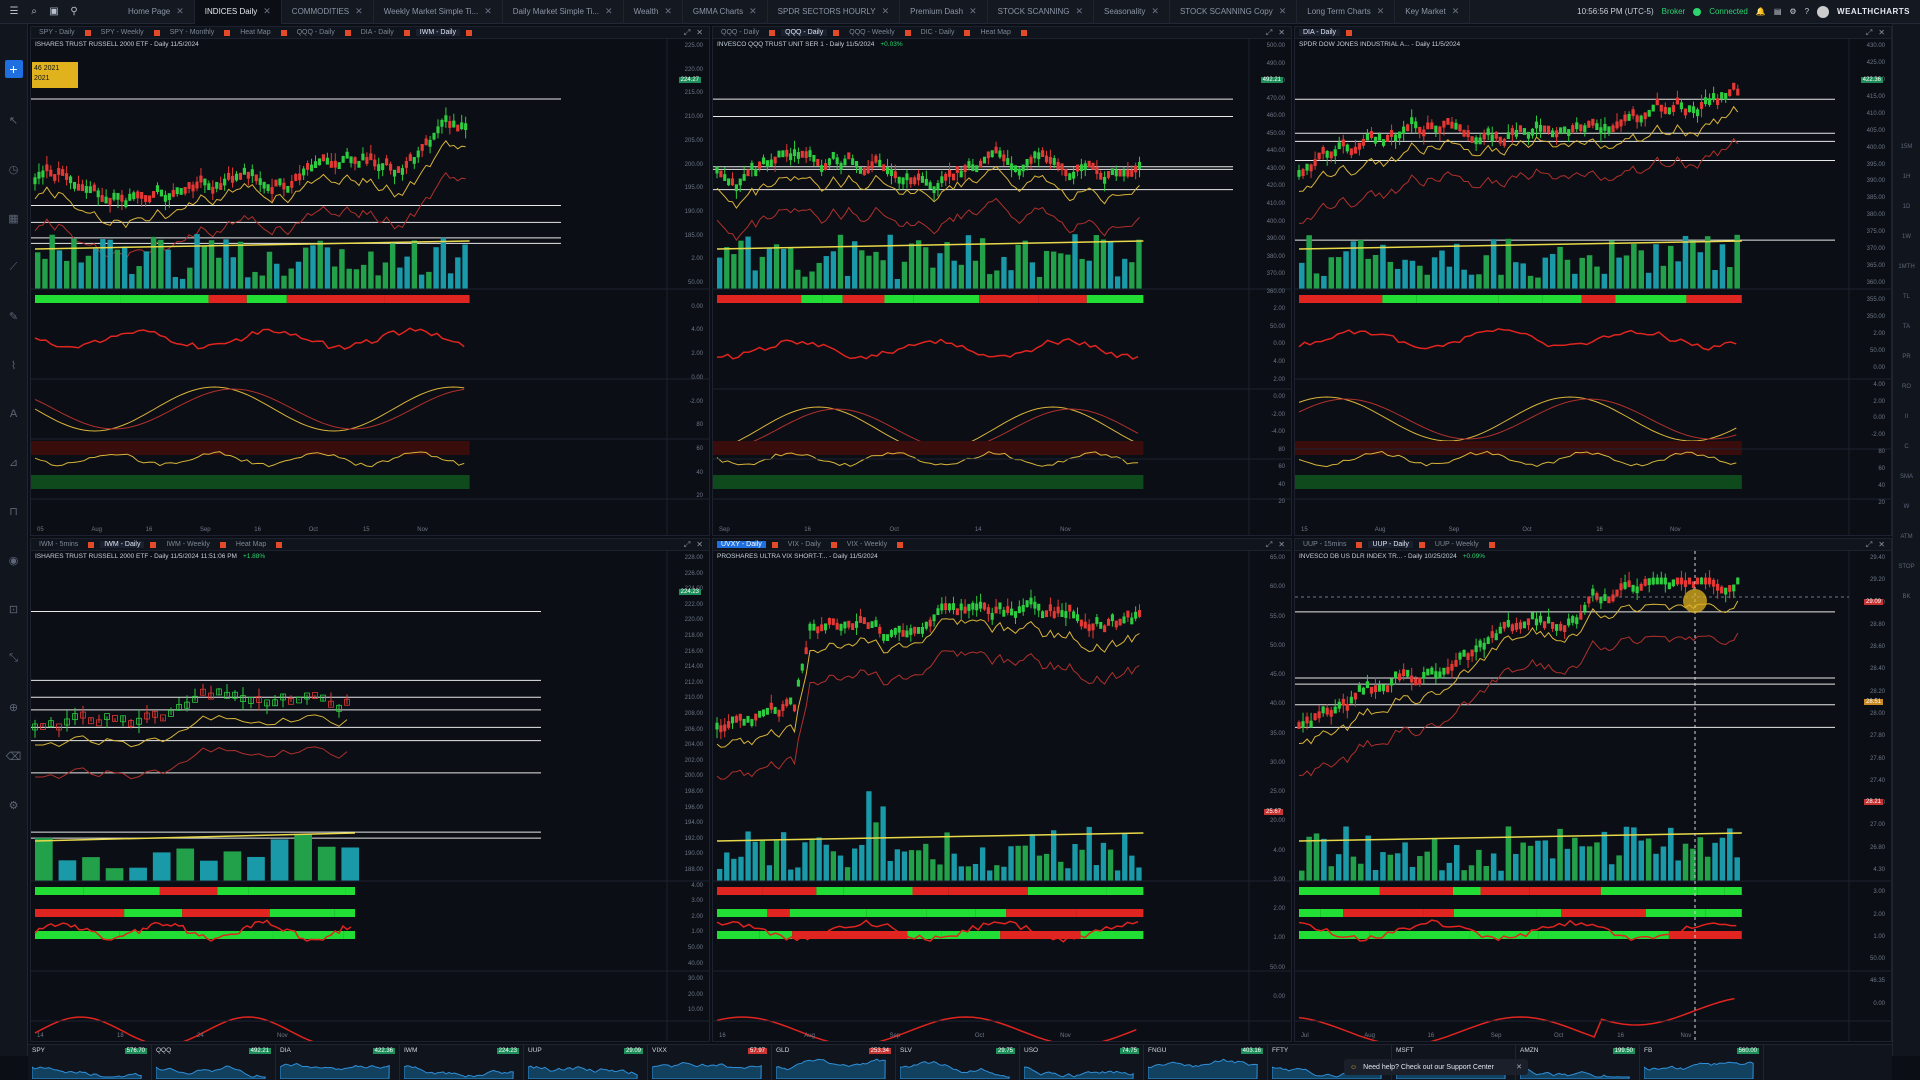 The height and width of the screenshot is (1080, 1920). Describe the element at coordinates (834, 12) in the screenshot. I see `layout-tab: SPDR SECTORS HOURLY ✕` at that location.